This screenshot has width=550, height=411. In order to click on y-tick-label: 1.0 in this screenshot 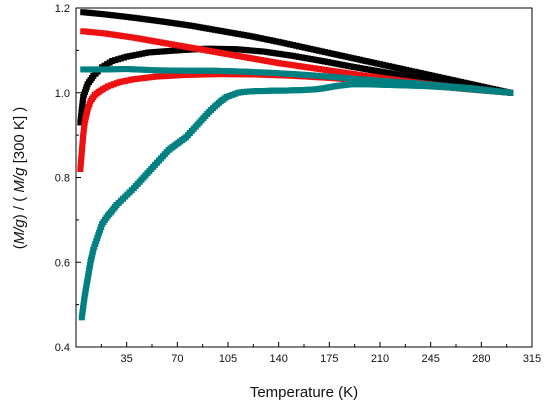, I will do `click(62, 94)`.